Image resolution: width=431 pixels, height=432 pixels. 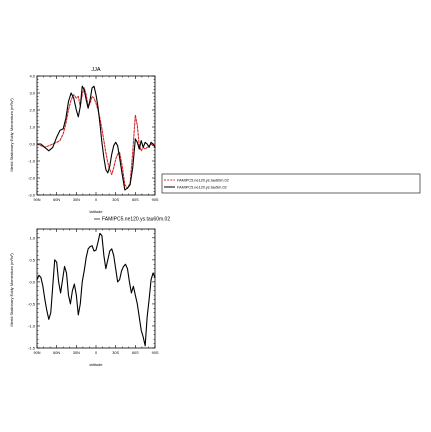 What do you see at coordinates (32, 110) in the screenshot?
I see `y-tick-label: 2.0` at bounding box center [32, 110].